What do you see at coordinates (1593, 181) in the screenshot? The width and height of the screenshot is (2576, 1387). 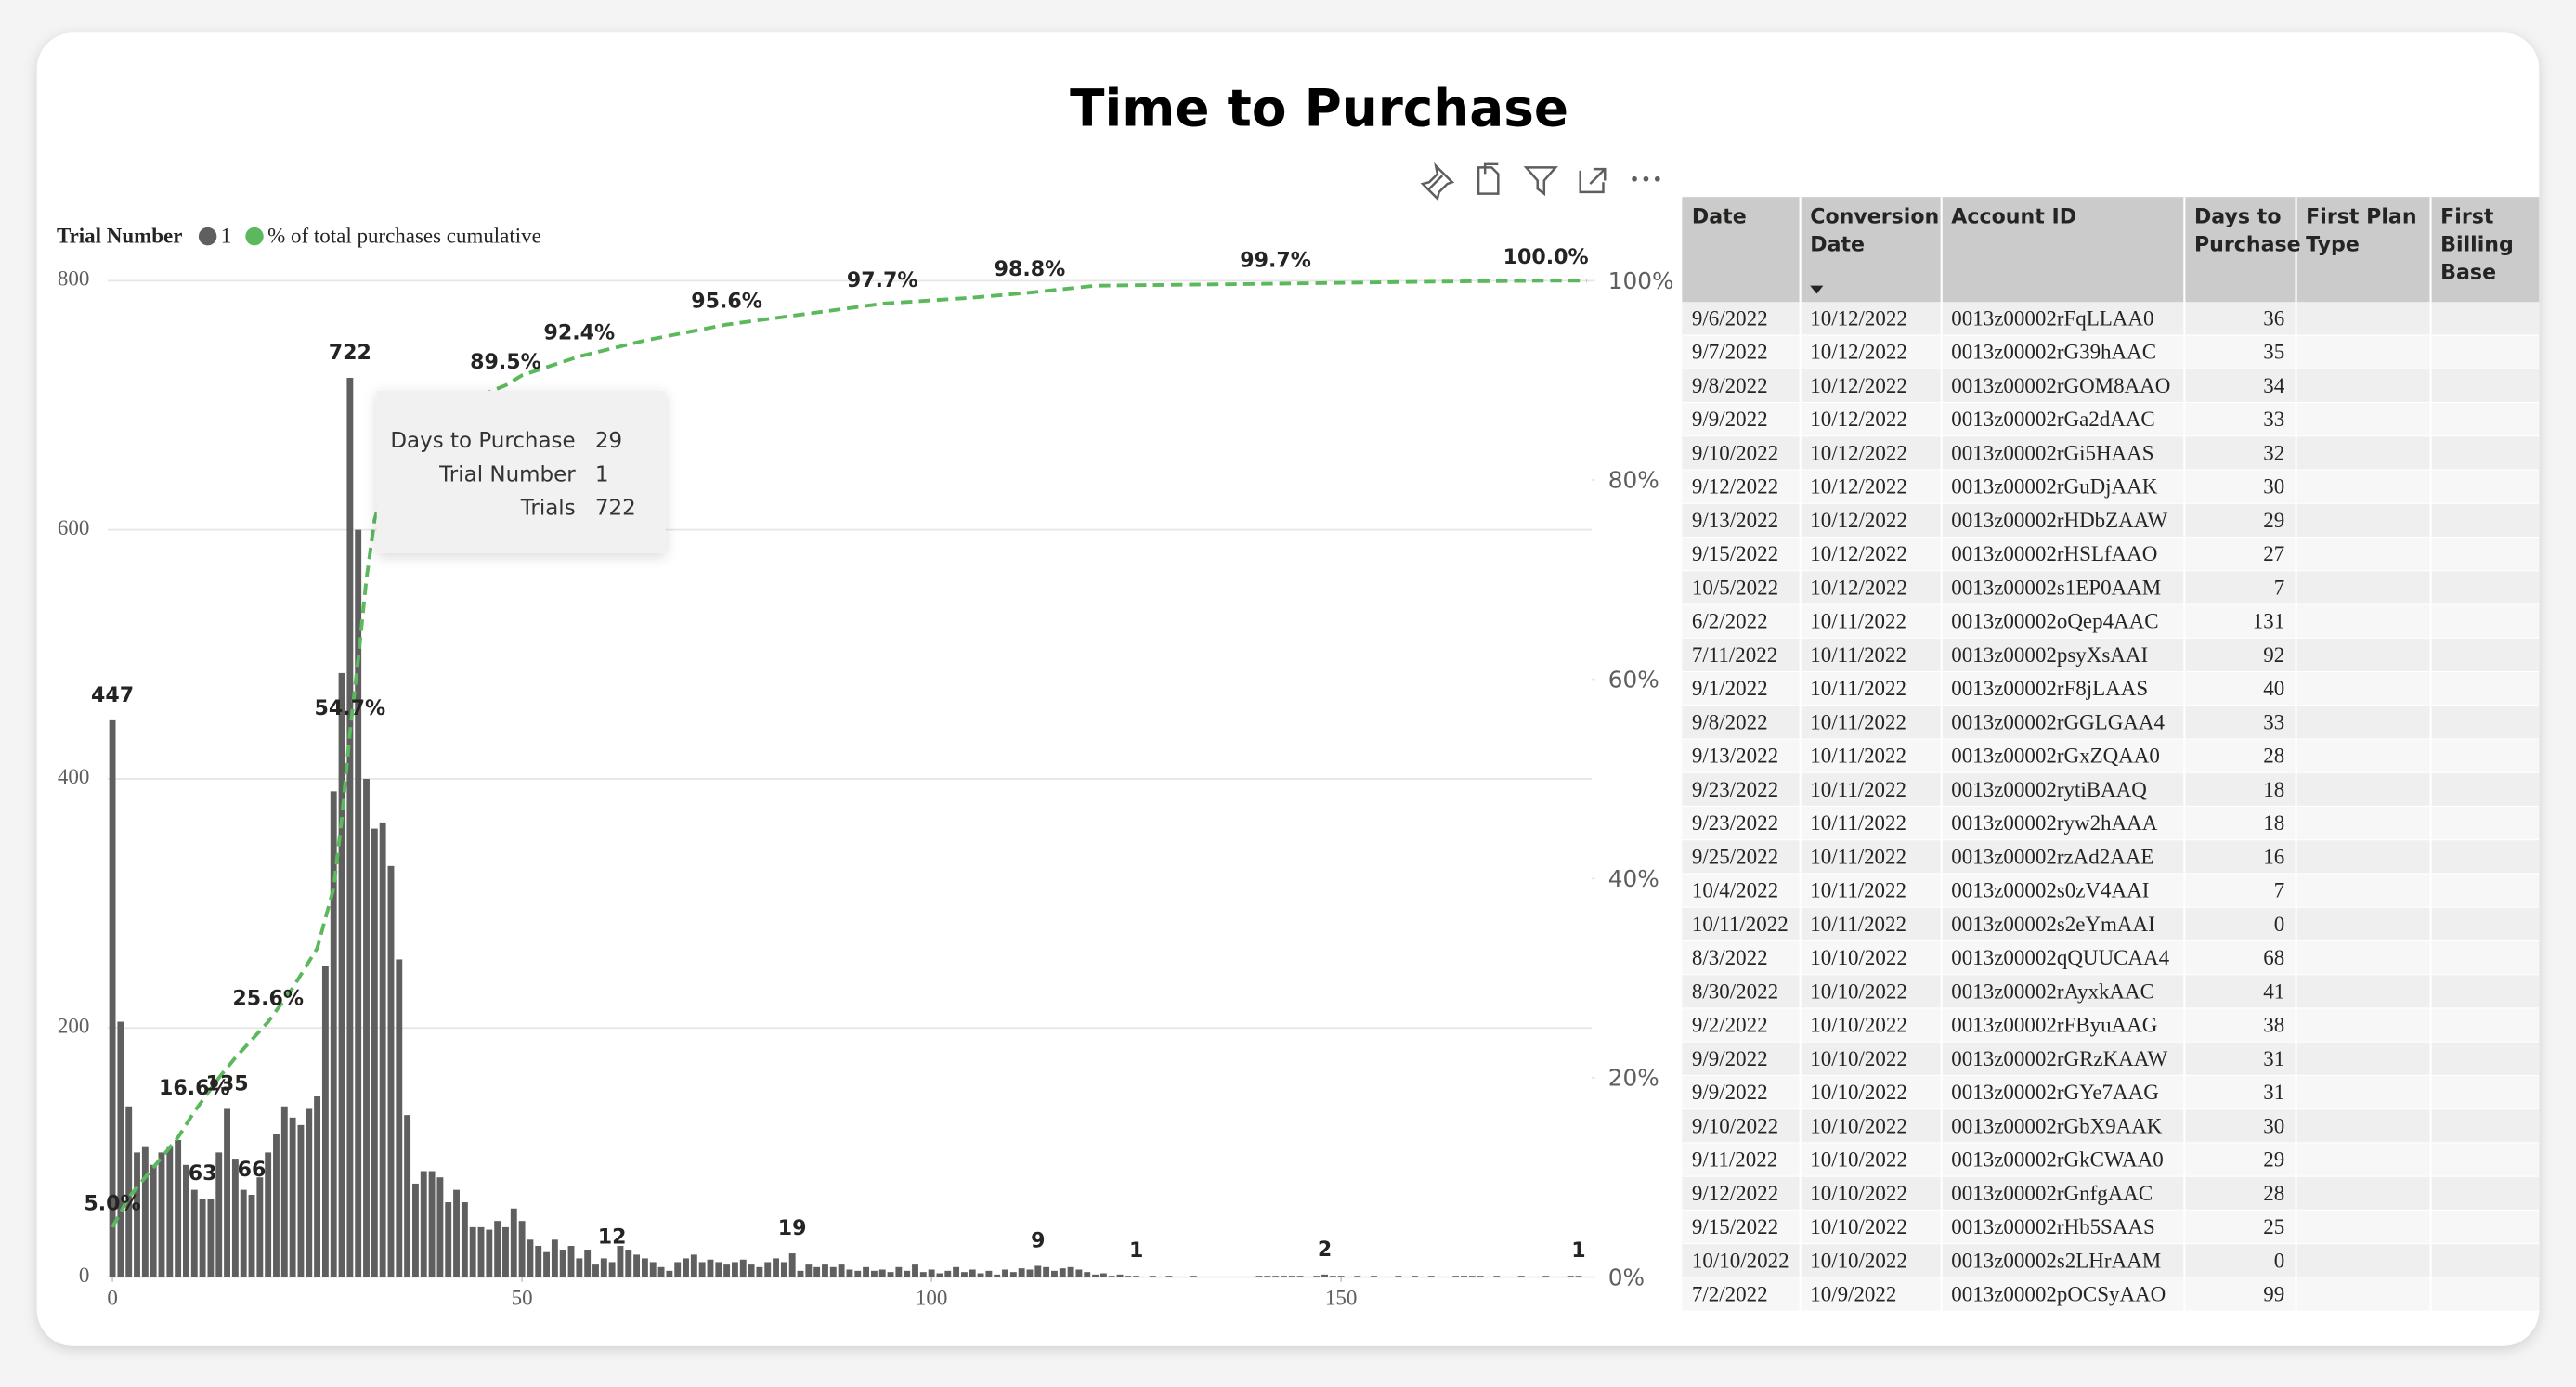 I see `focus-icon` at bounding box center [1593, 181].